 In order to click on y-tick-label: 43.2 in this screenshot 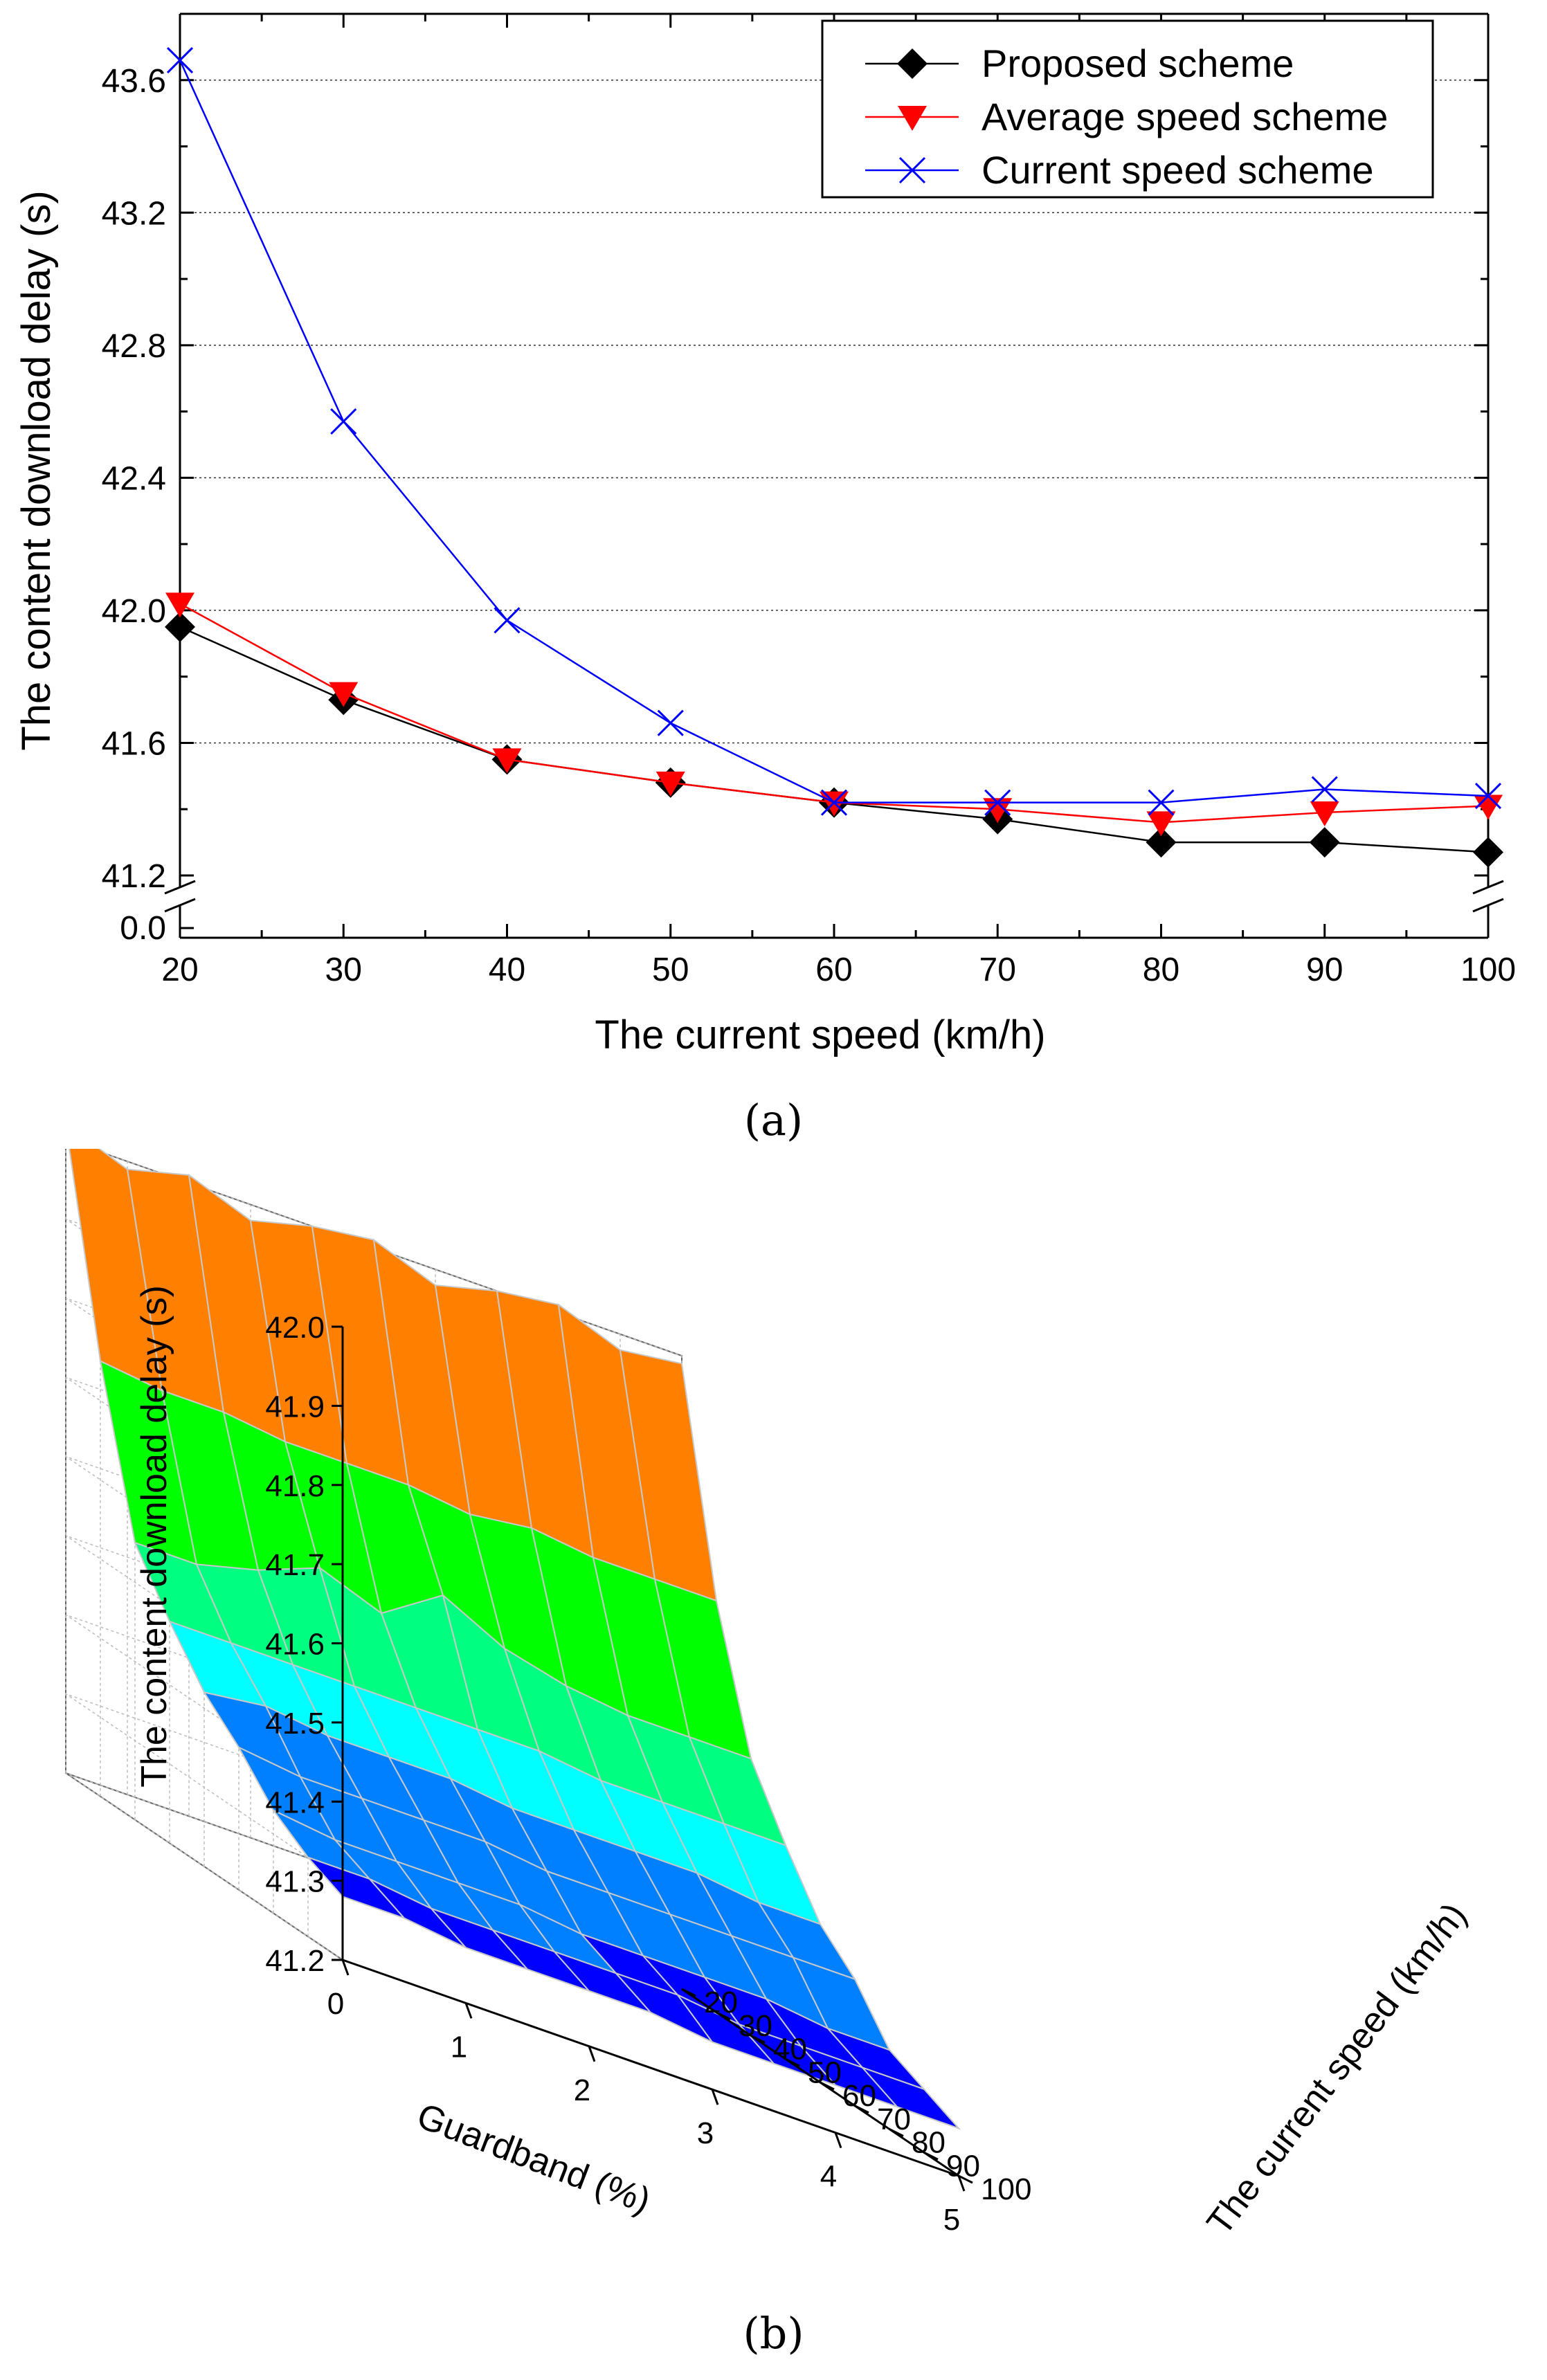, I will do `click(134, 213)`.